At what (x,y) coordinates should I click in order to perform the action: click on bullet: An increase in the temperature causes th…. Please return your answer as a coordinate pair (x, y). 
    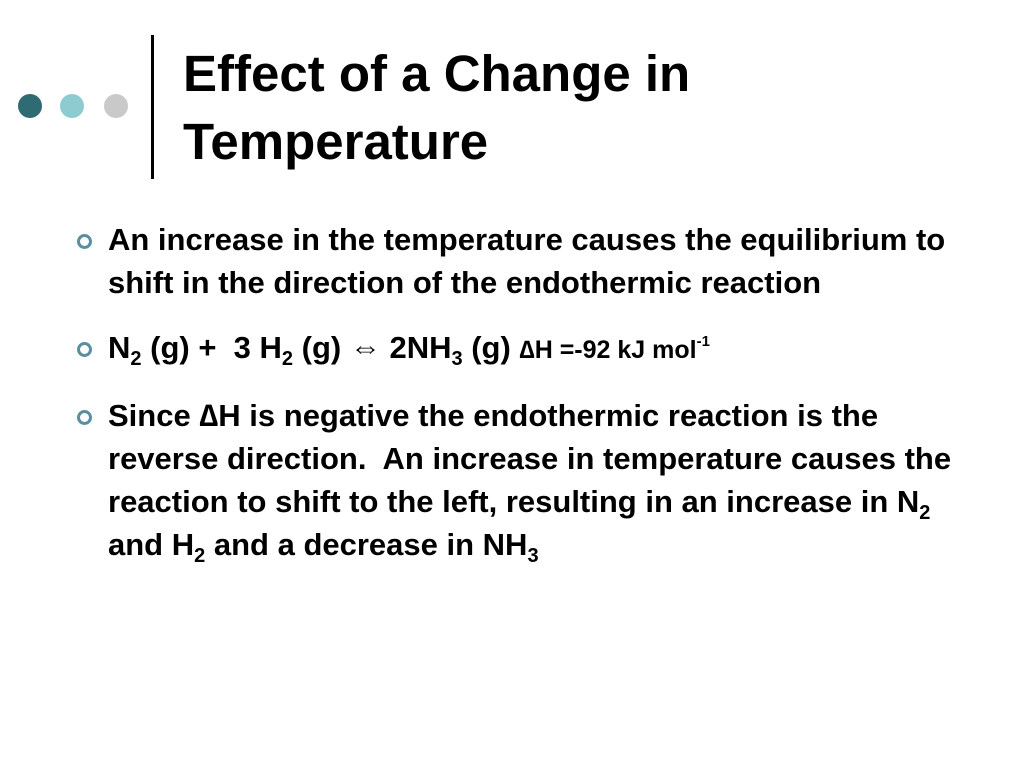
    Looking at the image, I should click on (517, 261).